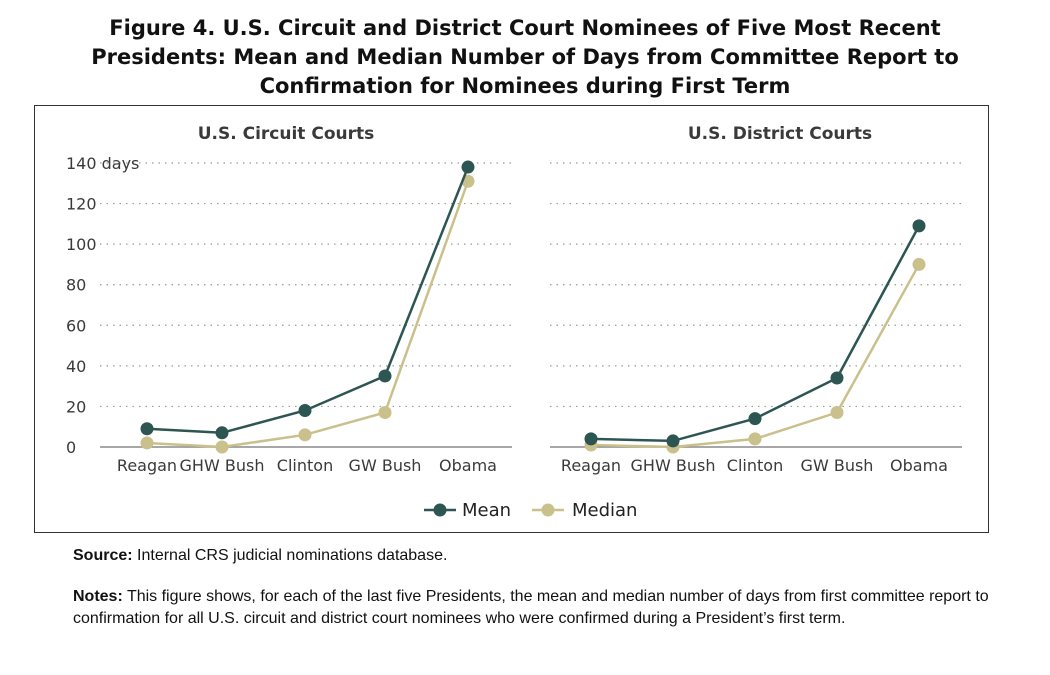 The height and width of the screenshot is (675, 1050). Describe the element at coordinates (837, 465) in the screenshot. I see `district-x-tick-label: GW Bush` at that location.